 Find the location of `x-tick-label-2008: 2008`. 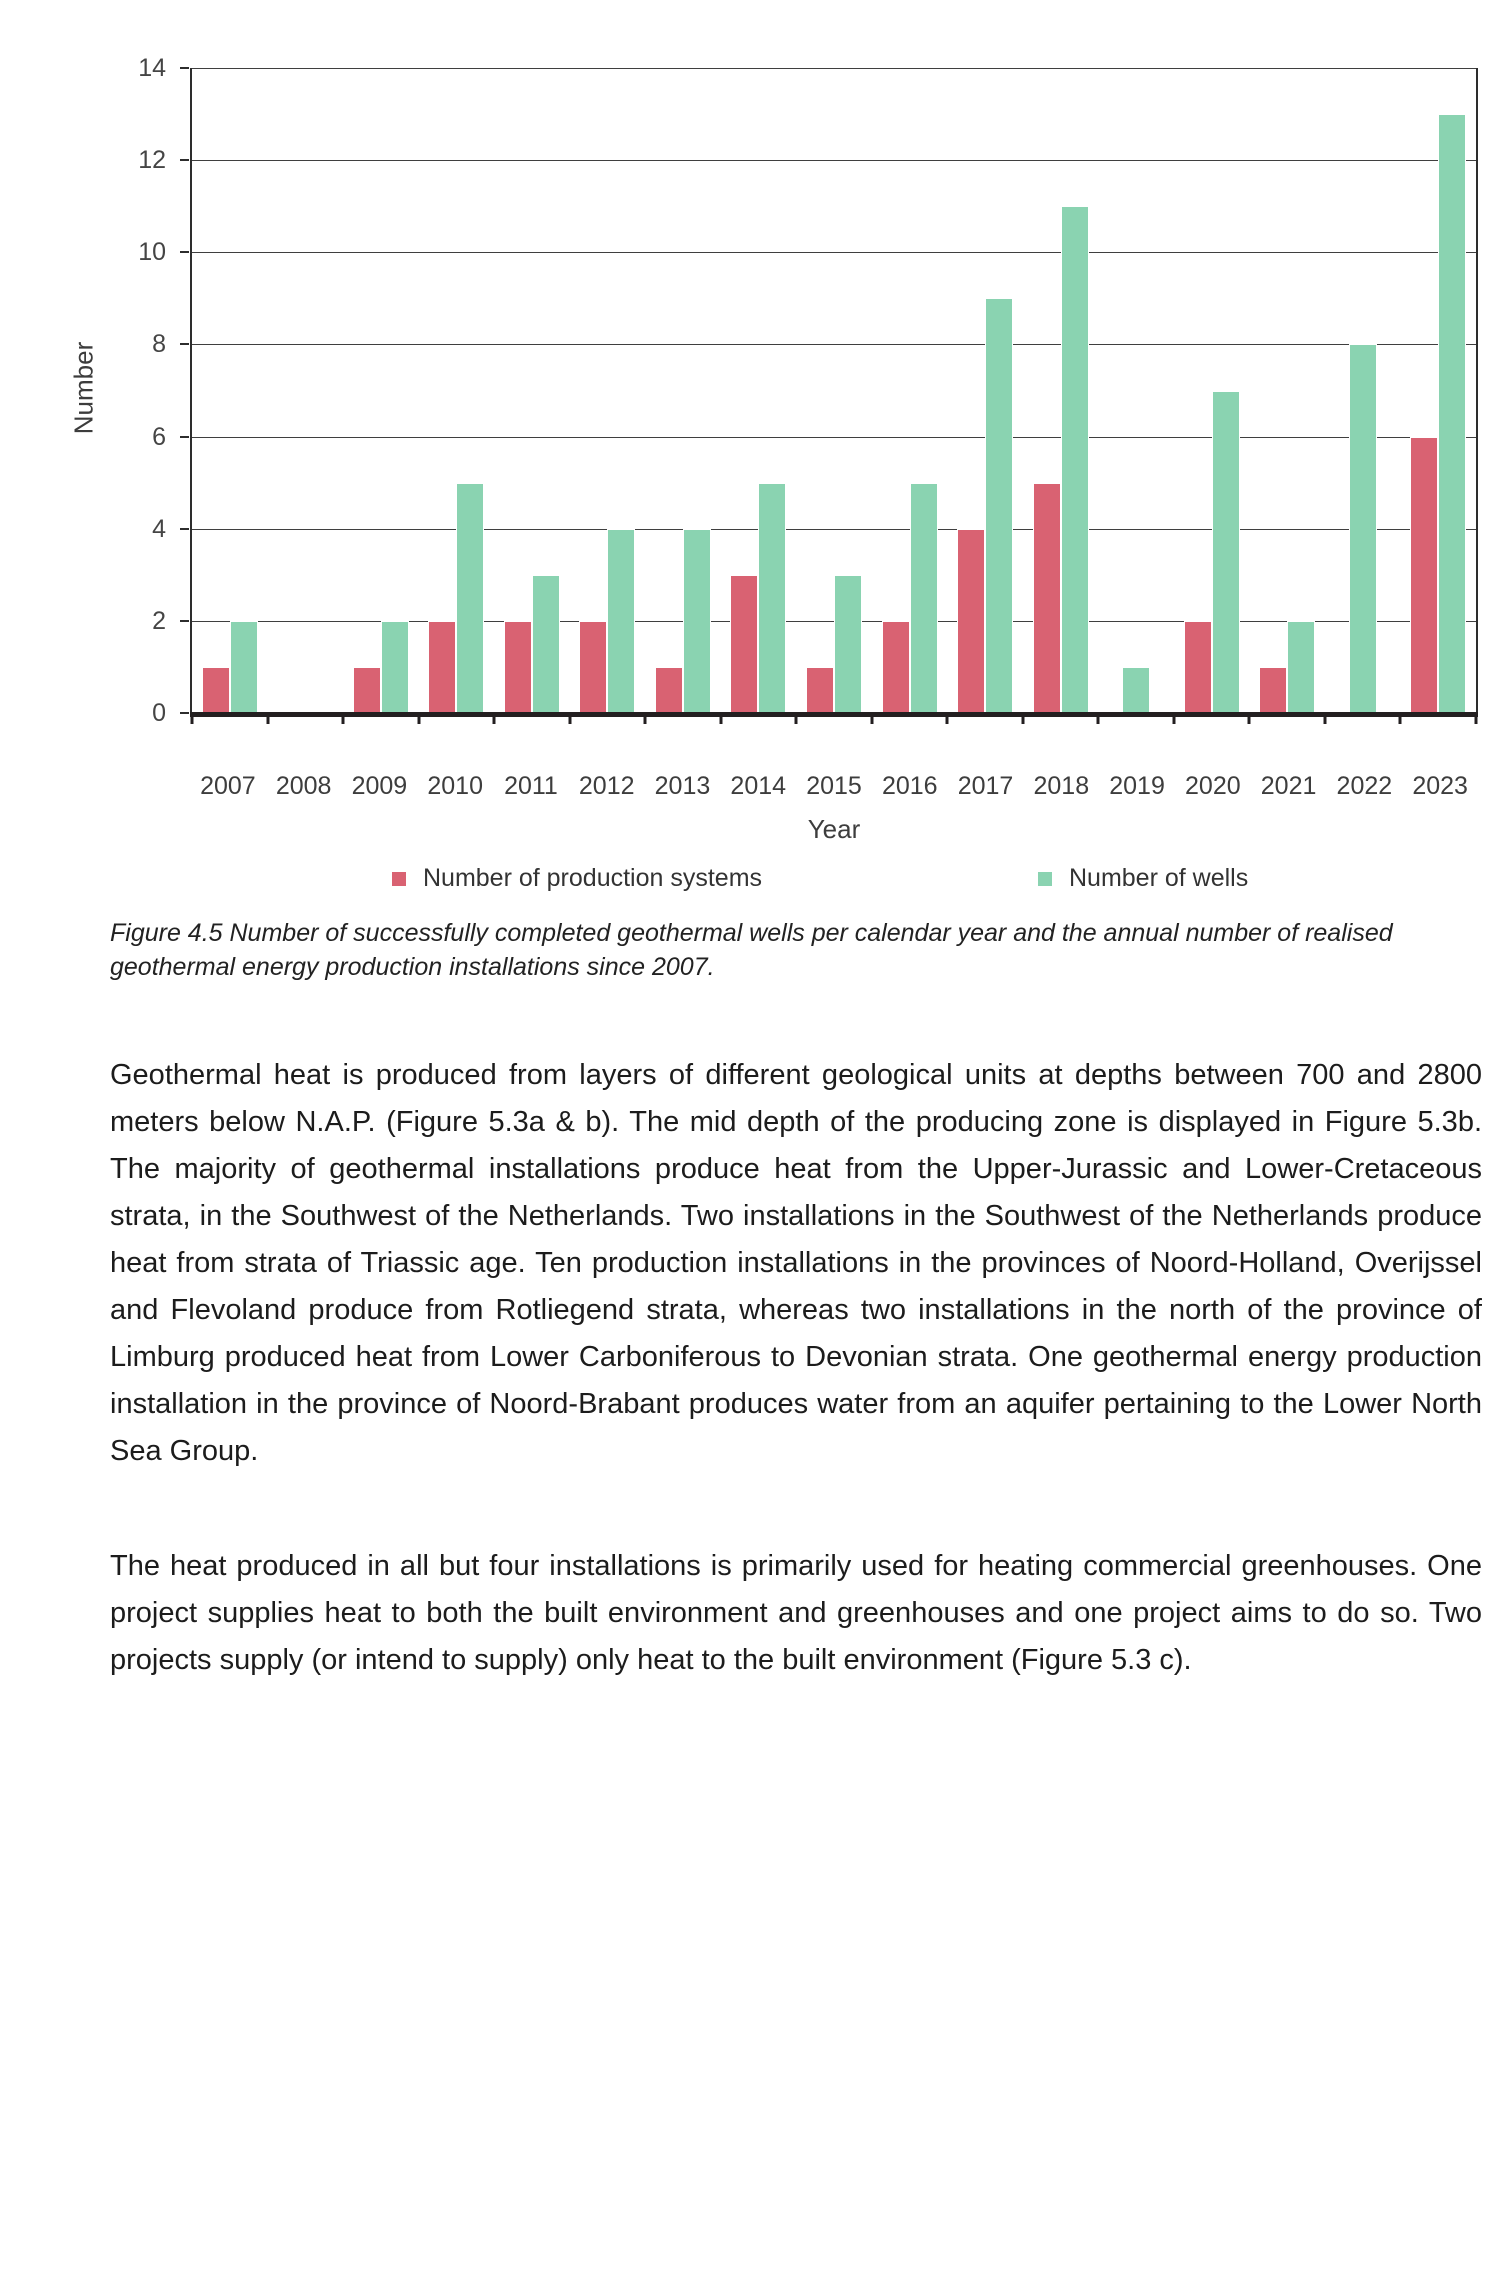

x-tick-label-2008: 2008 is located at coordinates (303, 786).